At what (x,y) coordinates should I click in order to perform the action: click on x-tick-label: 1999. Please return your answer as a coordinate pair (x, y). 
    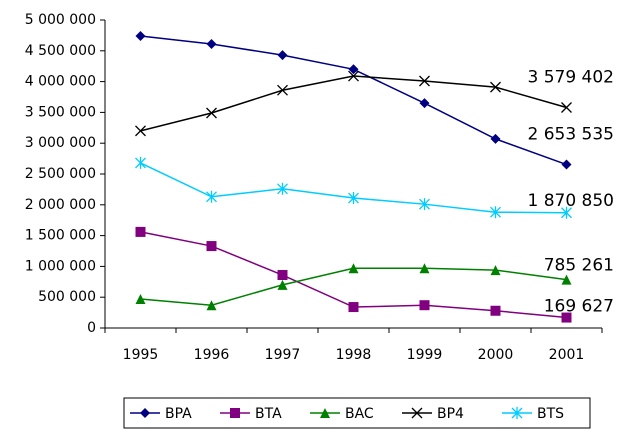
    Looking at the image, I should click on (425, 355).